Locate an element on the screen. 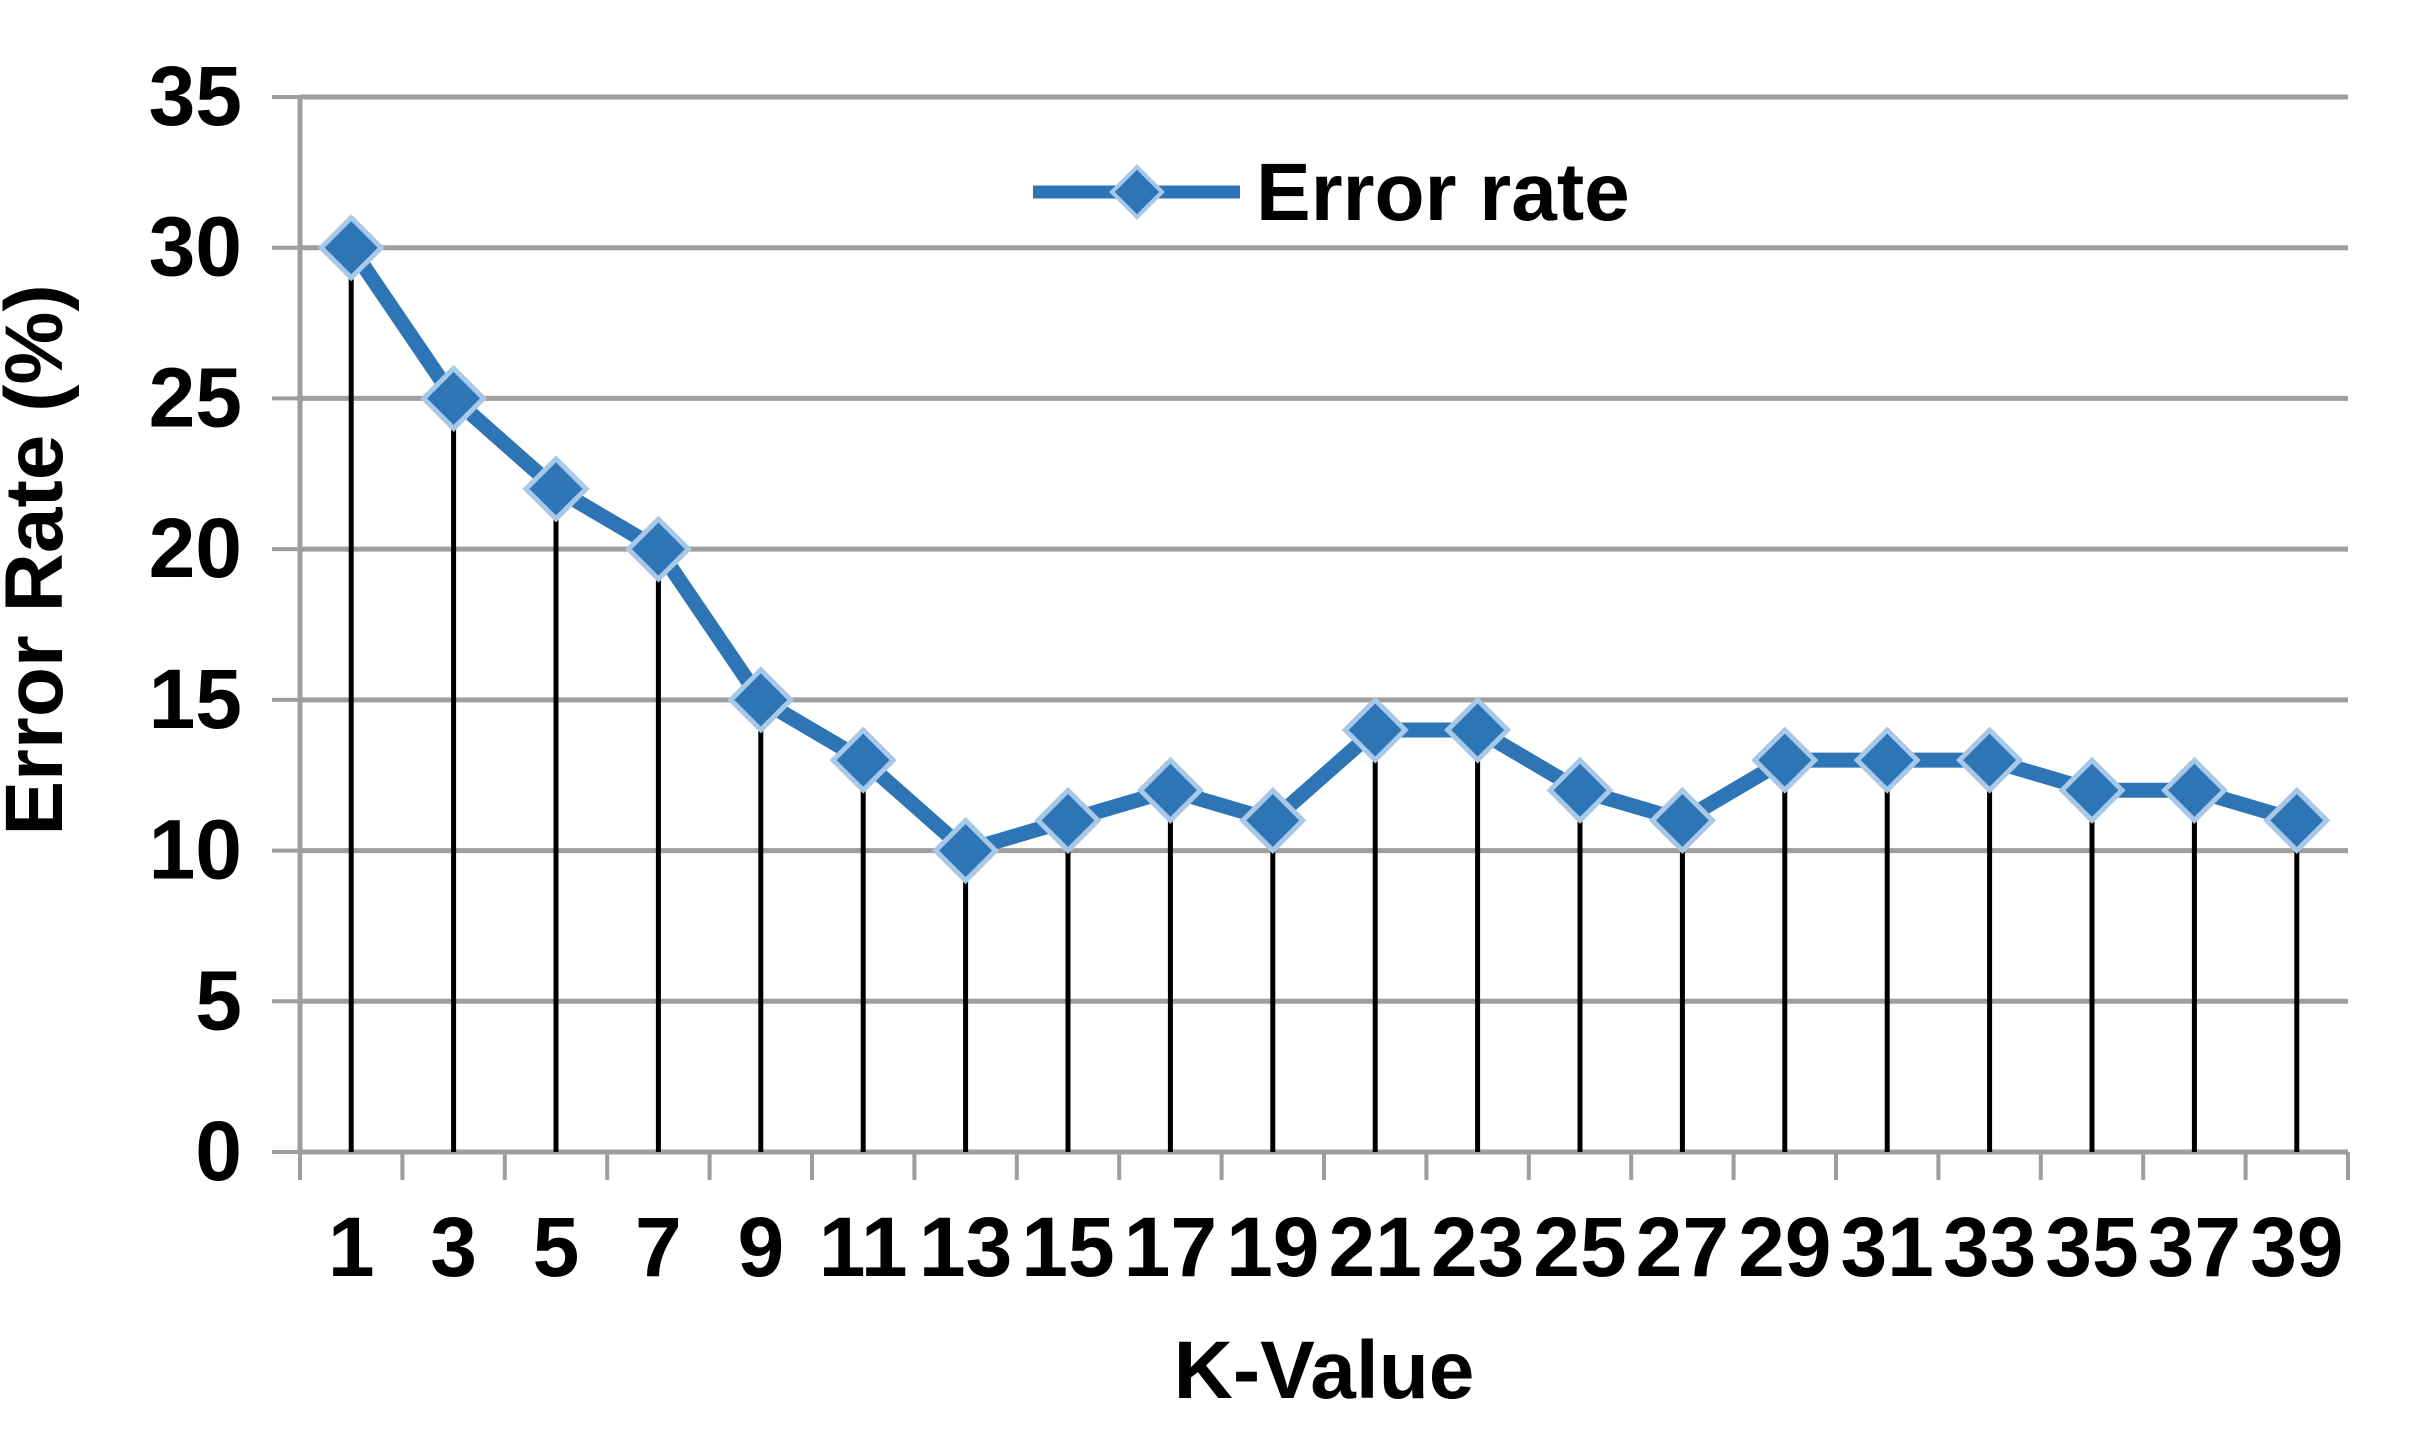 The image size is (2409, 1433). x-tick-label: 37 is located at coordinates (2194, 1247).